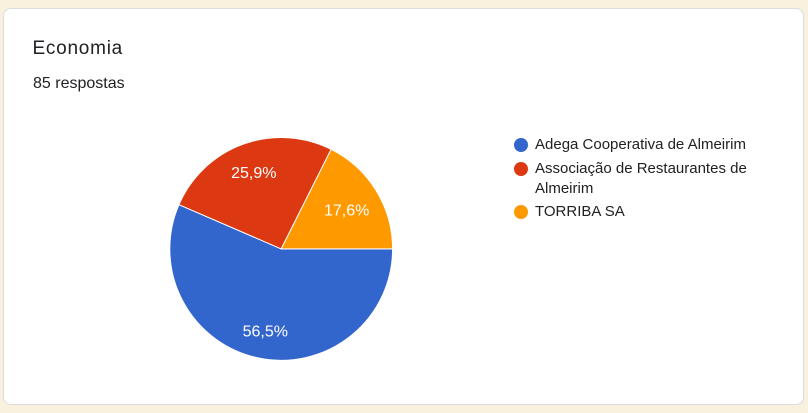 Image resolution: width=808 pixels, height=413 pixels. What do you see at coordinates (346, 211) in the screenshot?
I see `svg-text: 17,6%` at bounding box center [346, 211].